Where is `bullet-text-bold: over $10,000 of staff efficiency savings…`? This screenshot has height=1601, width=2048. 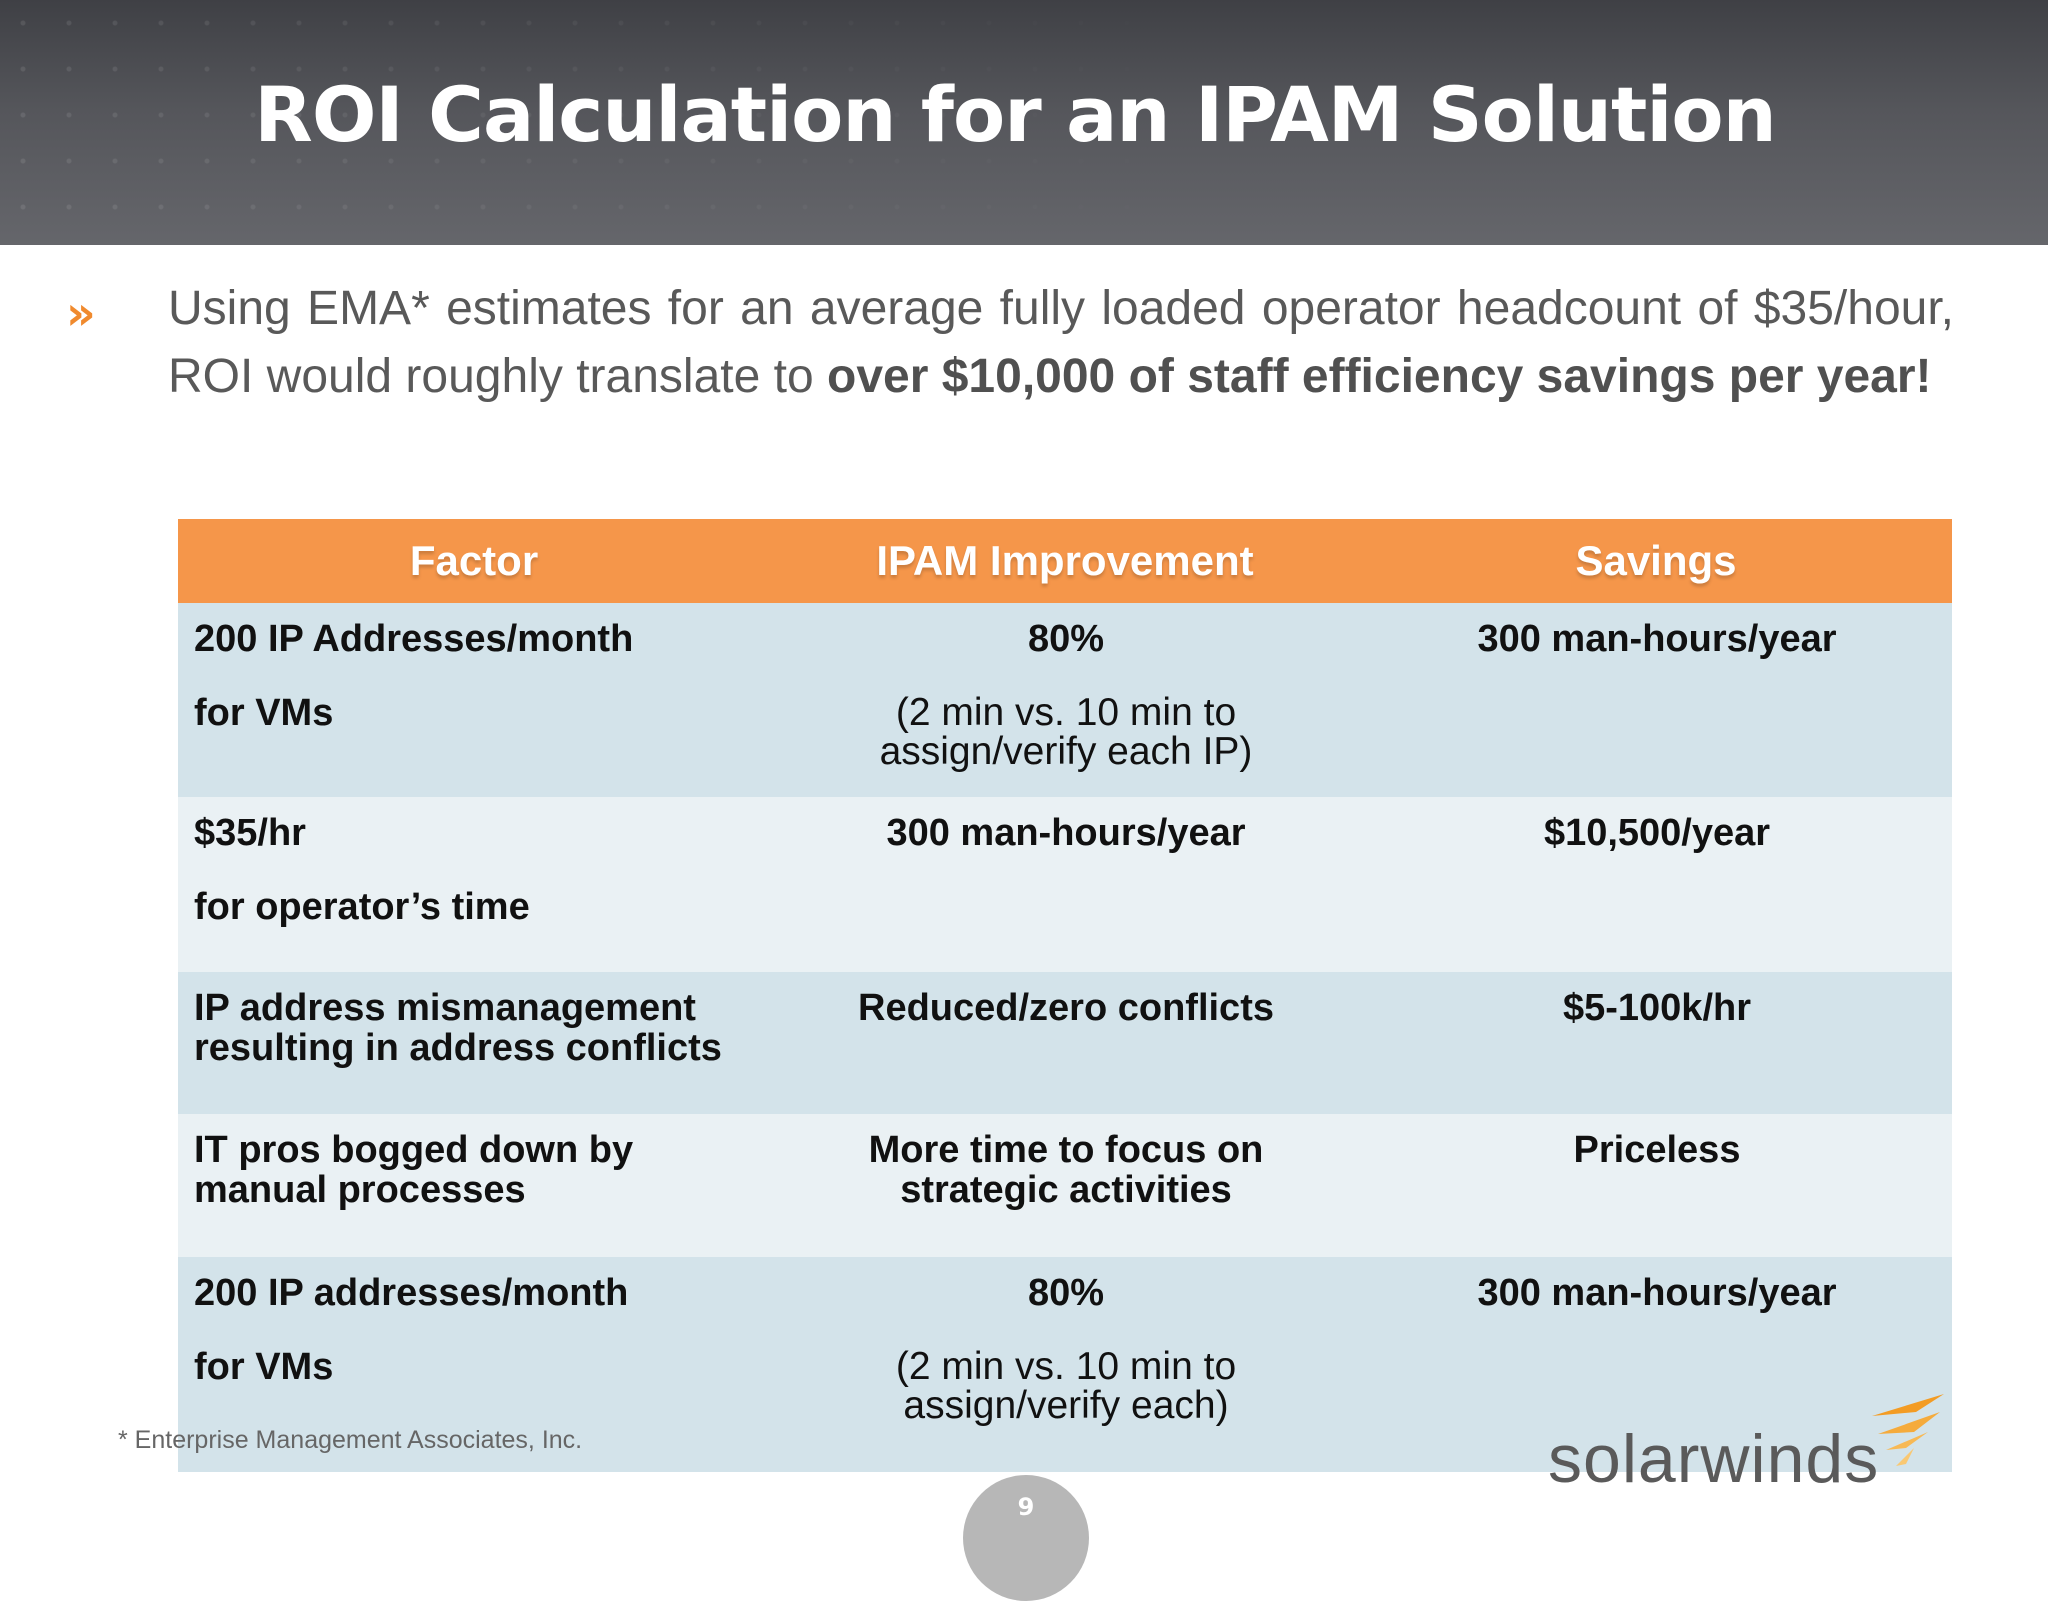
bullet-text-bold: over $10,000 of staff efficiency savings… is located at coordinates (1379, 376).